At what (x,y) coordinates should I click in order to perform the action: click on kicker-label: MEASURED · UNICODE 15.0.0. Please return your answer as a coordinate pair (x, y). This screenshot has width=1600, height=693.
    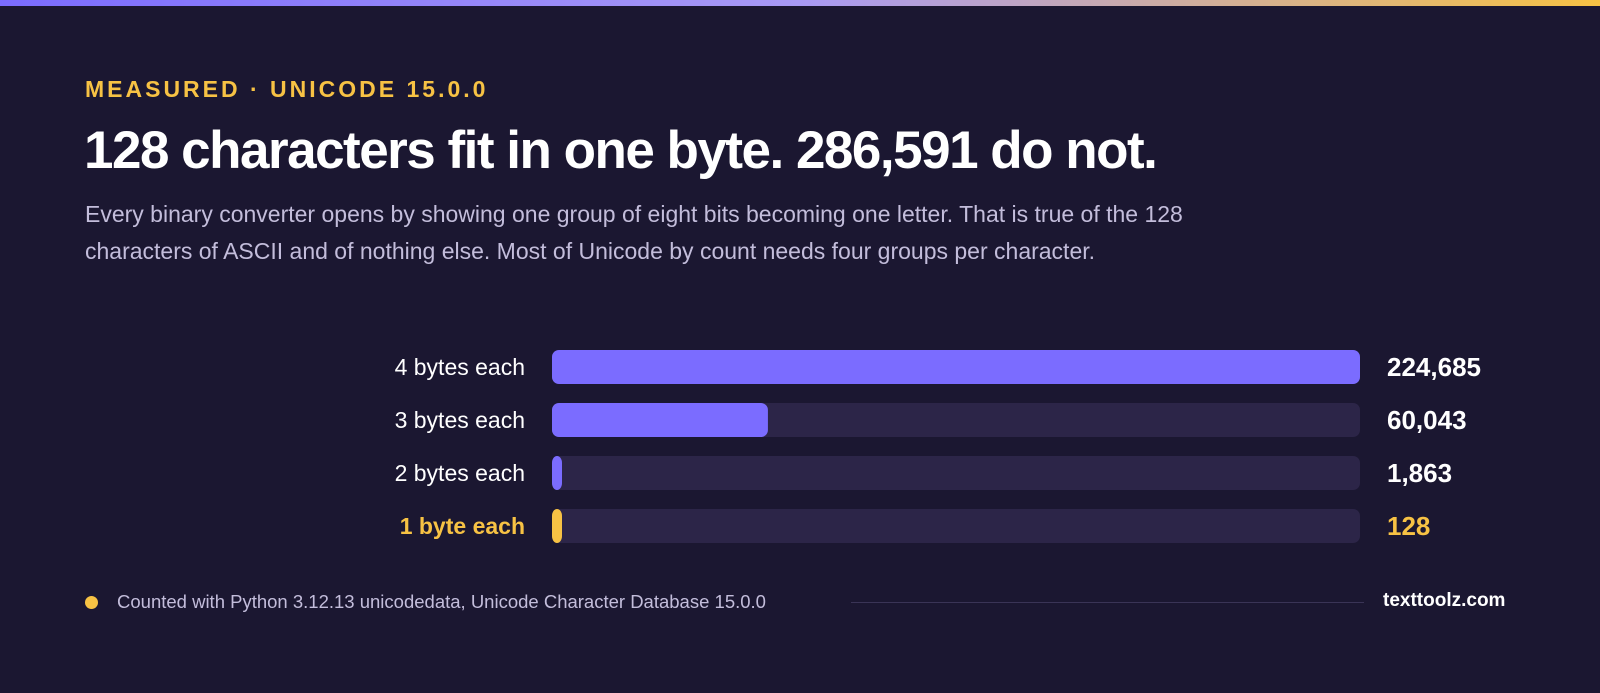
    Looking at the image, I should click on (287, 89).